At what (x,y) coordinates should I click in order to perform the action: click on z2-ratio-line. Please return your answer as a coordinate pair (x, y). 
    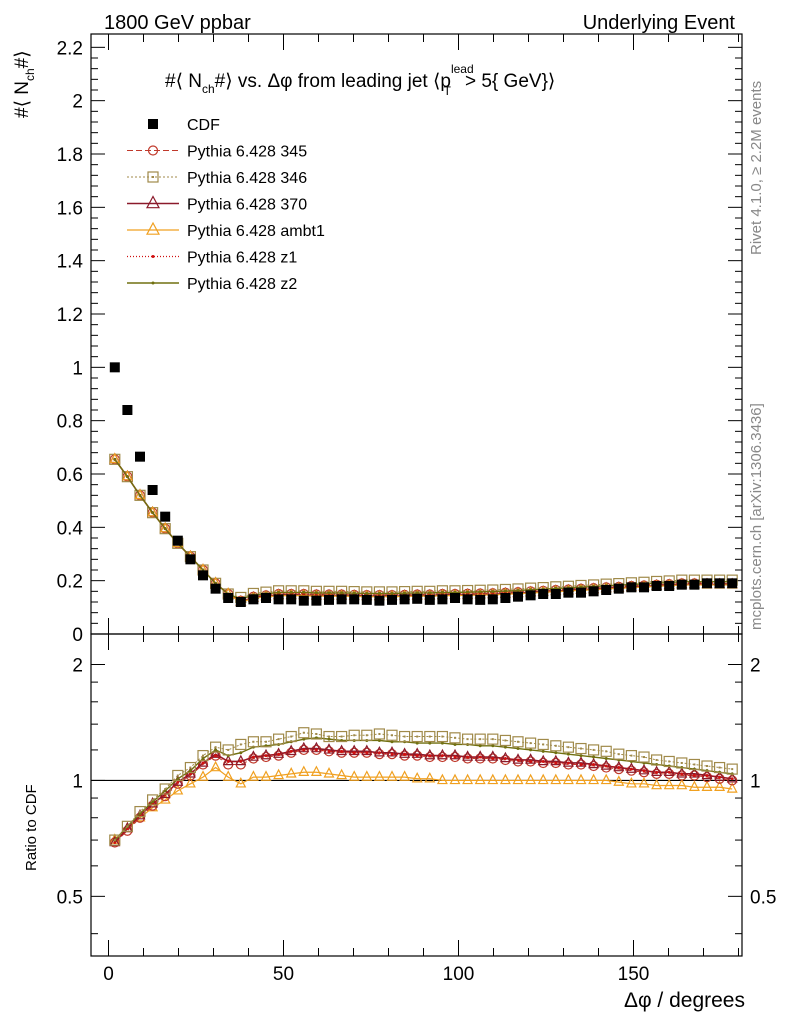
    Looking at the image, I should click on (423, 789).